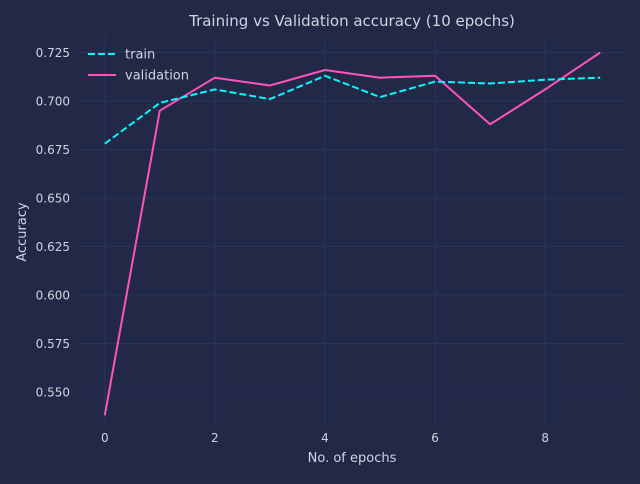 This screenshot has height=484, width=640. Describe the element at coordinates (140, 55) in the screenshot. I see `legend-label-train: train` at that location.